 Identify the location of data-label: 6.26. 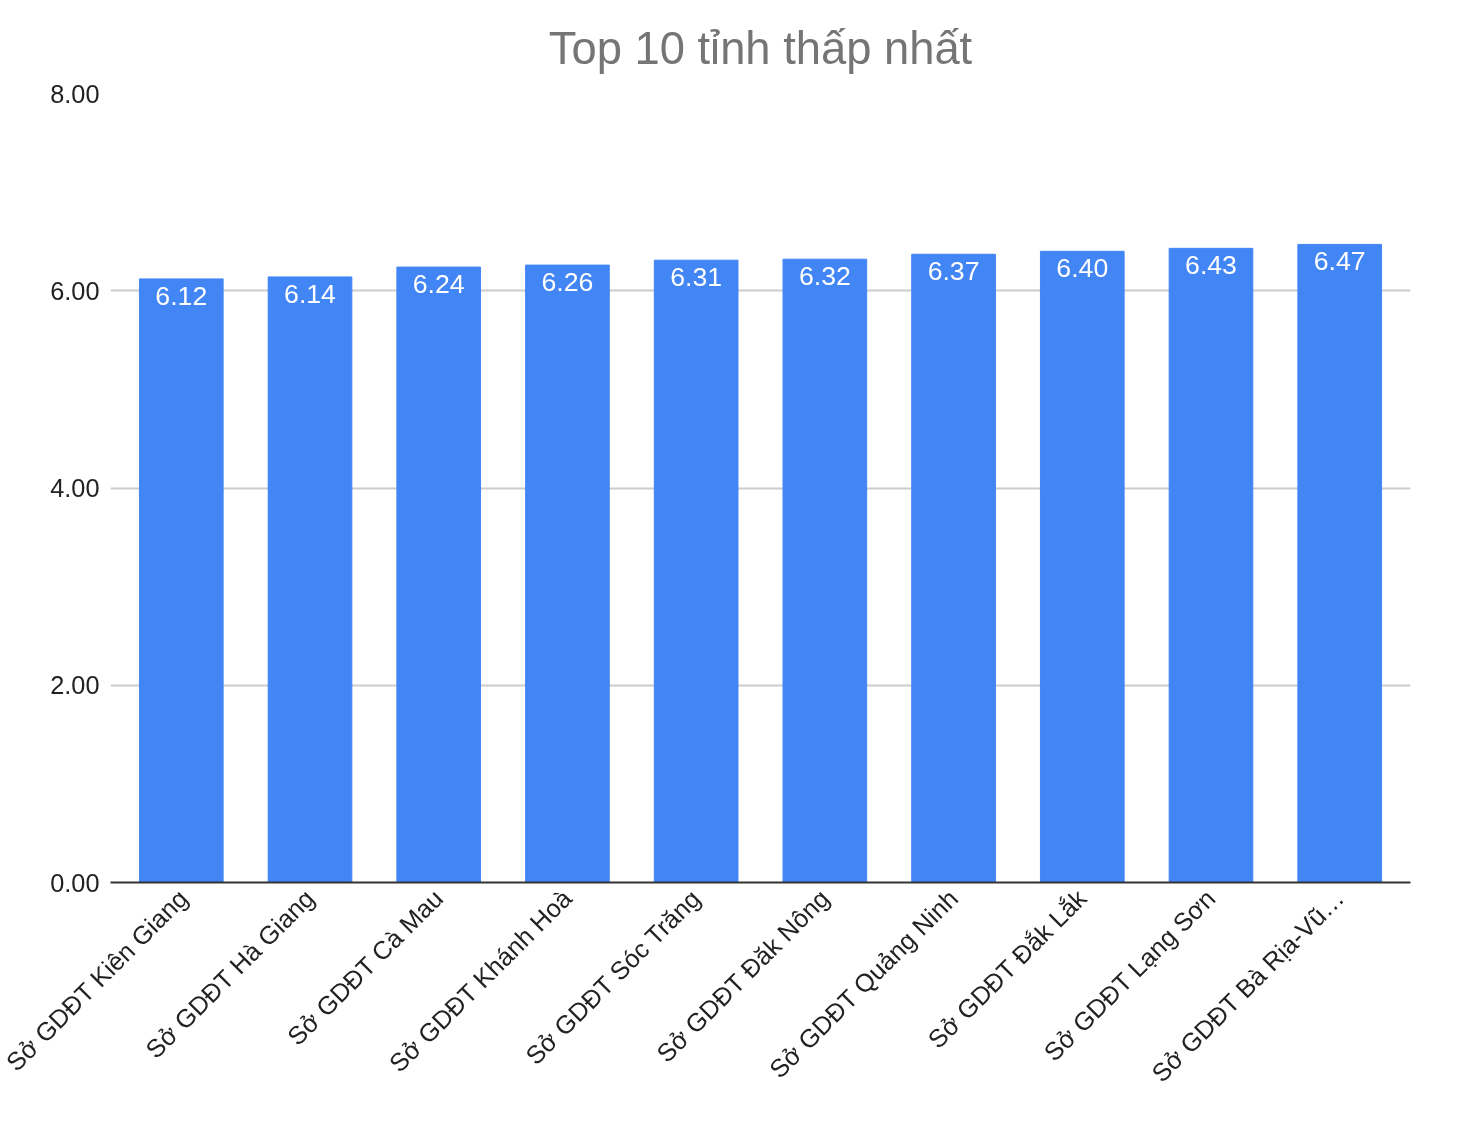
(567, 282).